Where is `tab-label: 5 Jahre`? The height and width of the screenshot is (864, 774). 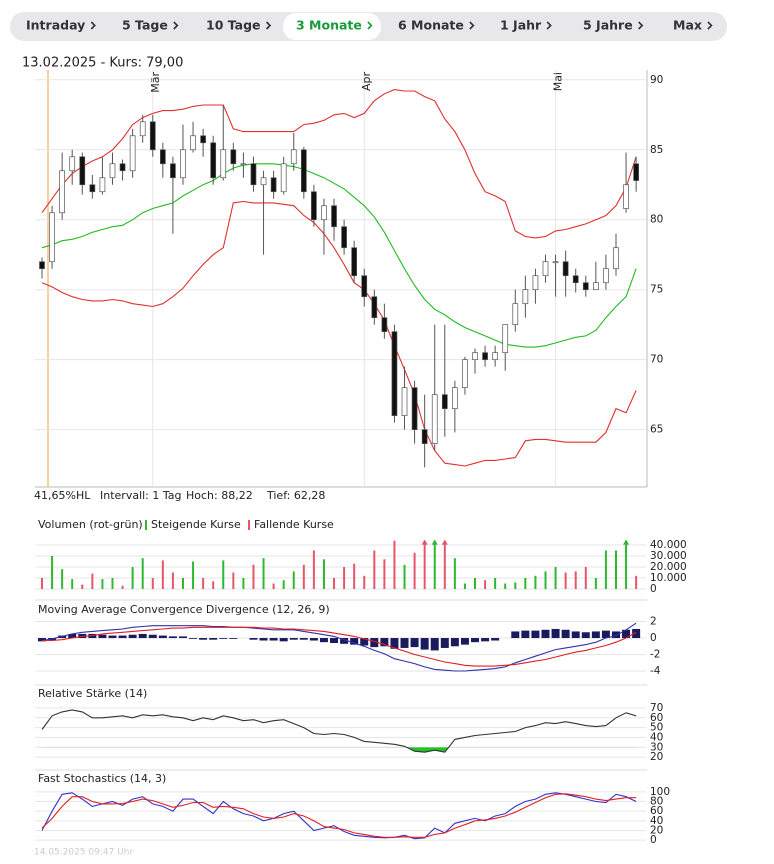 tab-label: 5 Jahre is located at coordinates (608, 25).